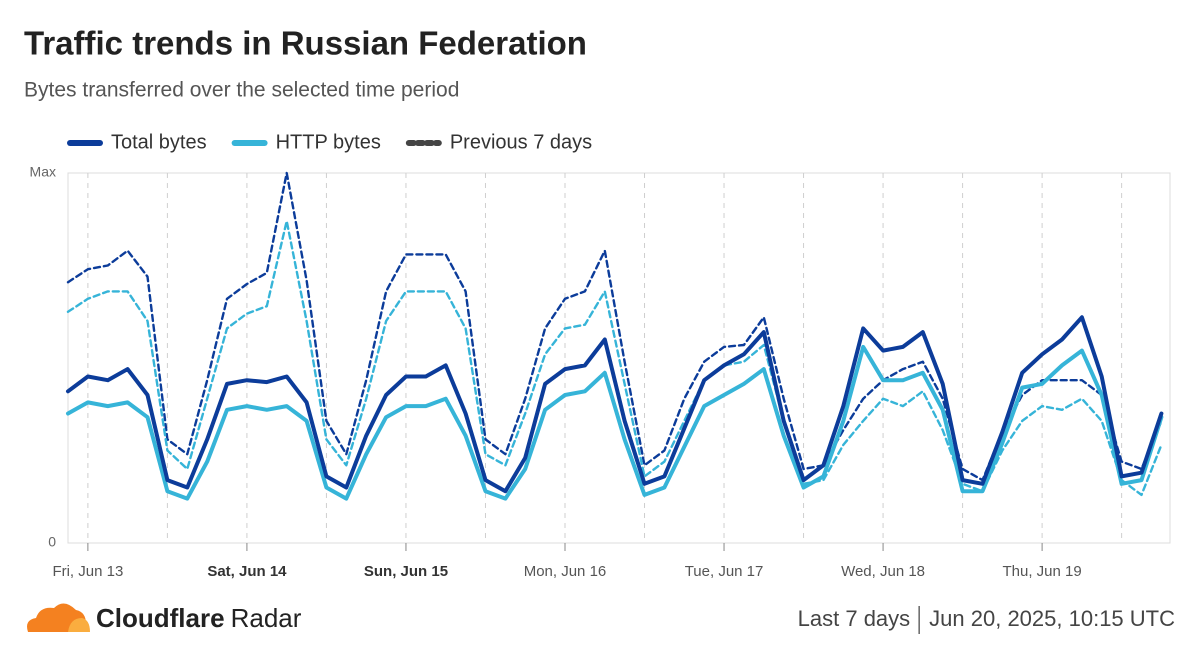  What do you see at coordinates (247, 571) in the screenshot?
I see `x-tick-label: Sat, Jun 14` at bounding box center [247, 571].